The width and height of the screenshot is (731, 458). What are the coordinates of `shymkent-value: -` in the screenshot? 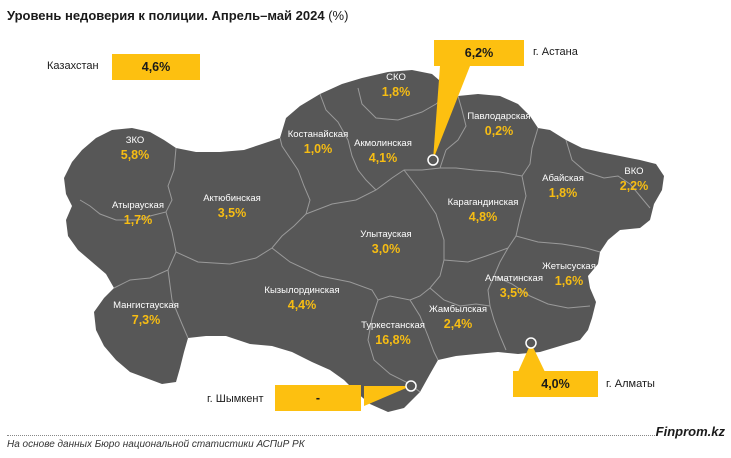 It's located at (318, 398).